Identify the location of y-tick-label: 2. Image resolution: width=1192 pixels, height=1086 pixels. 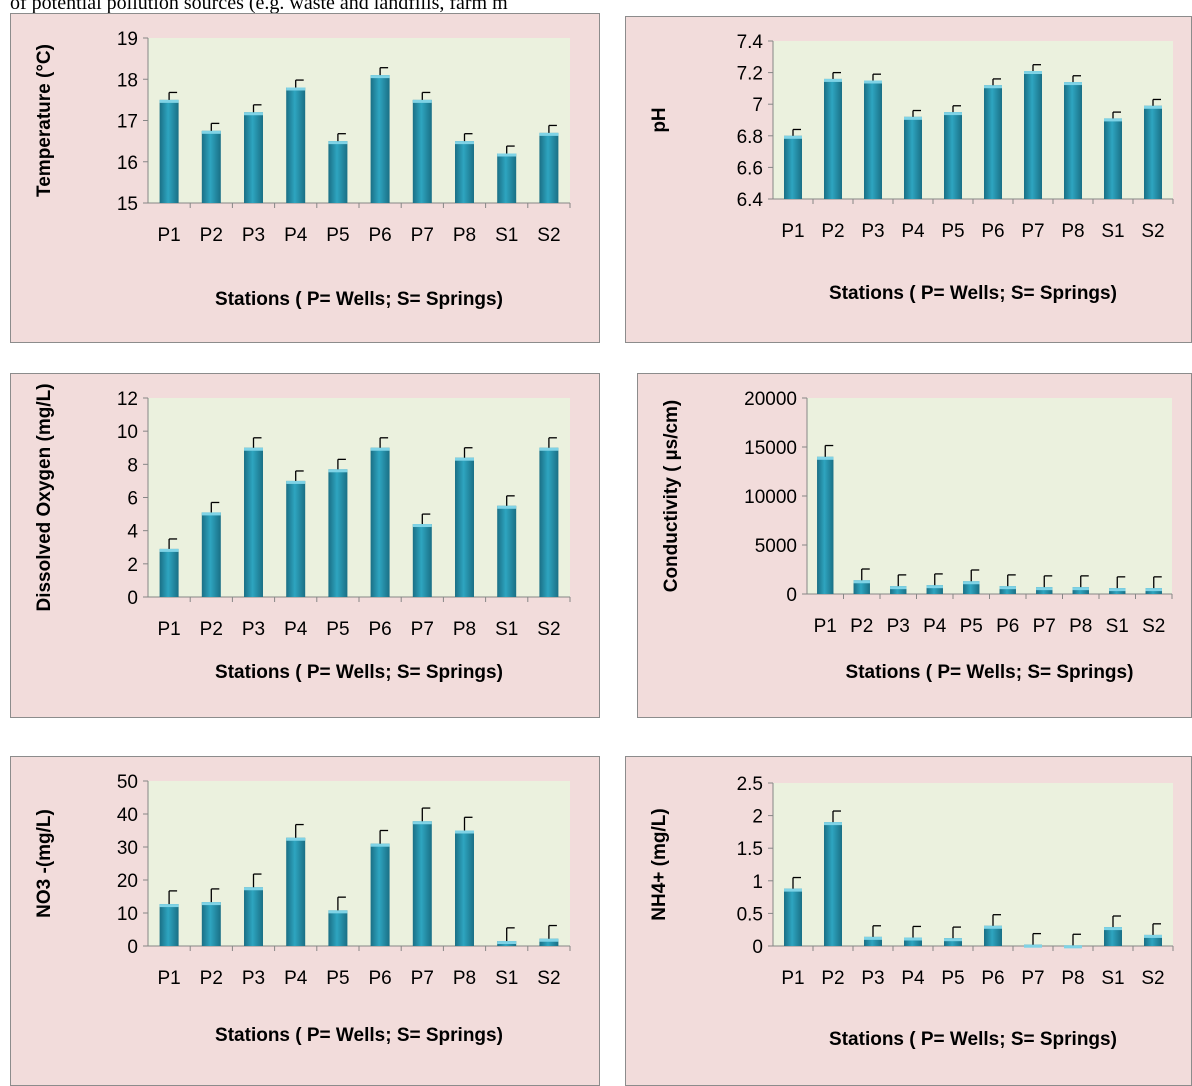
(757, 817).